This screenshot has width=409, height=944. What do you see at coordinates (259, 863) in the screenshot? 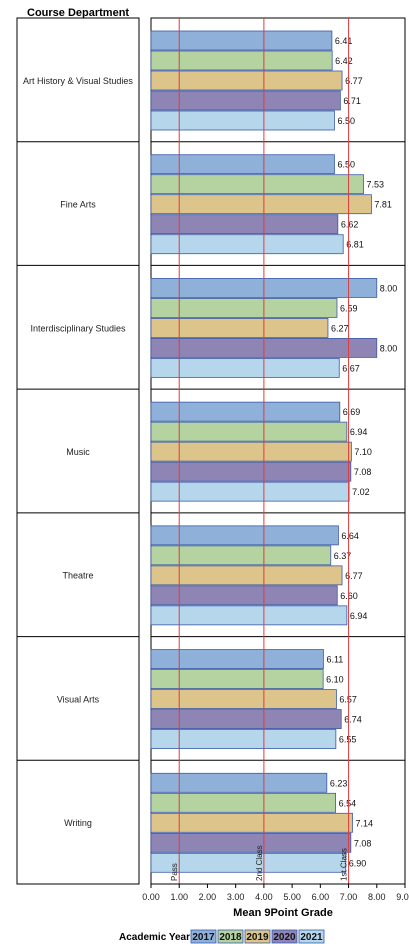
I see `reference-line-label: 2nd Class` at bounding box center [259, 863].